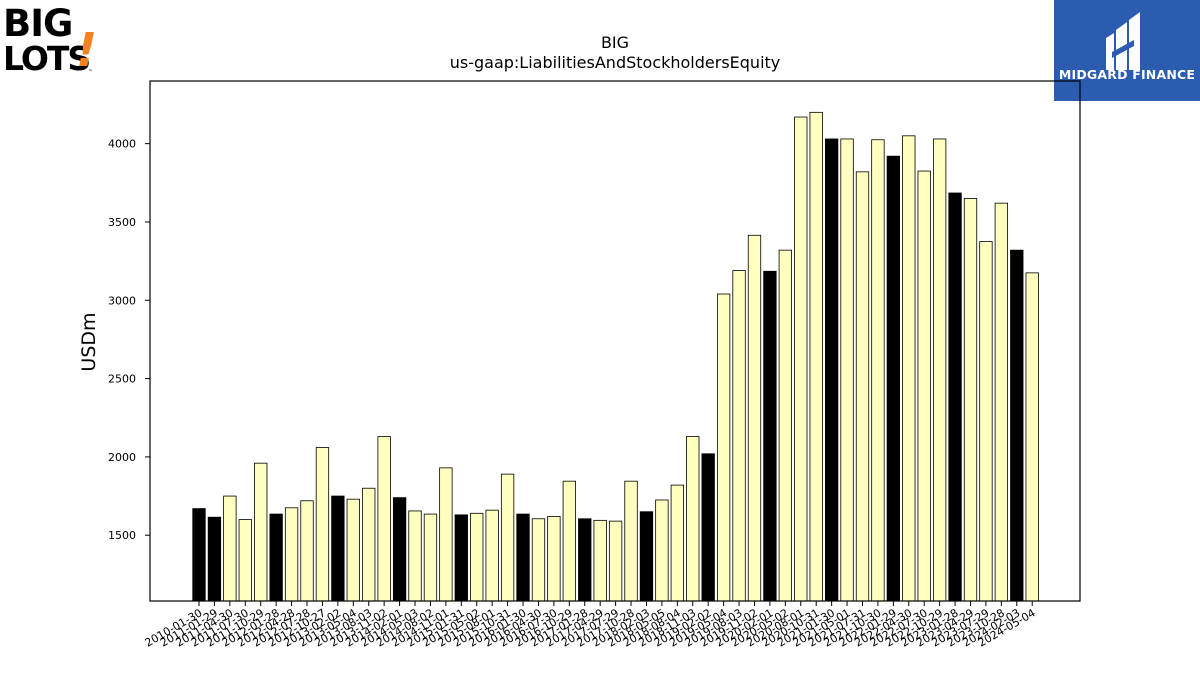 This screenshot has width=1200, height=675. I want to click on y-tick-label: 3000, so click(122, 300).